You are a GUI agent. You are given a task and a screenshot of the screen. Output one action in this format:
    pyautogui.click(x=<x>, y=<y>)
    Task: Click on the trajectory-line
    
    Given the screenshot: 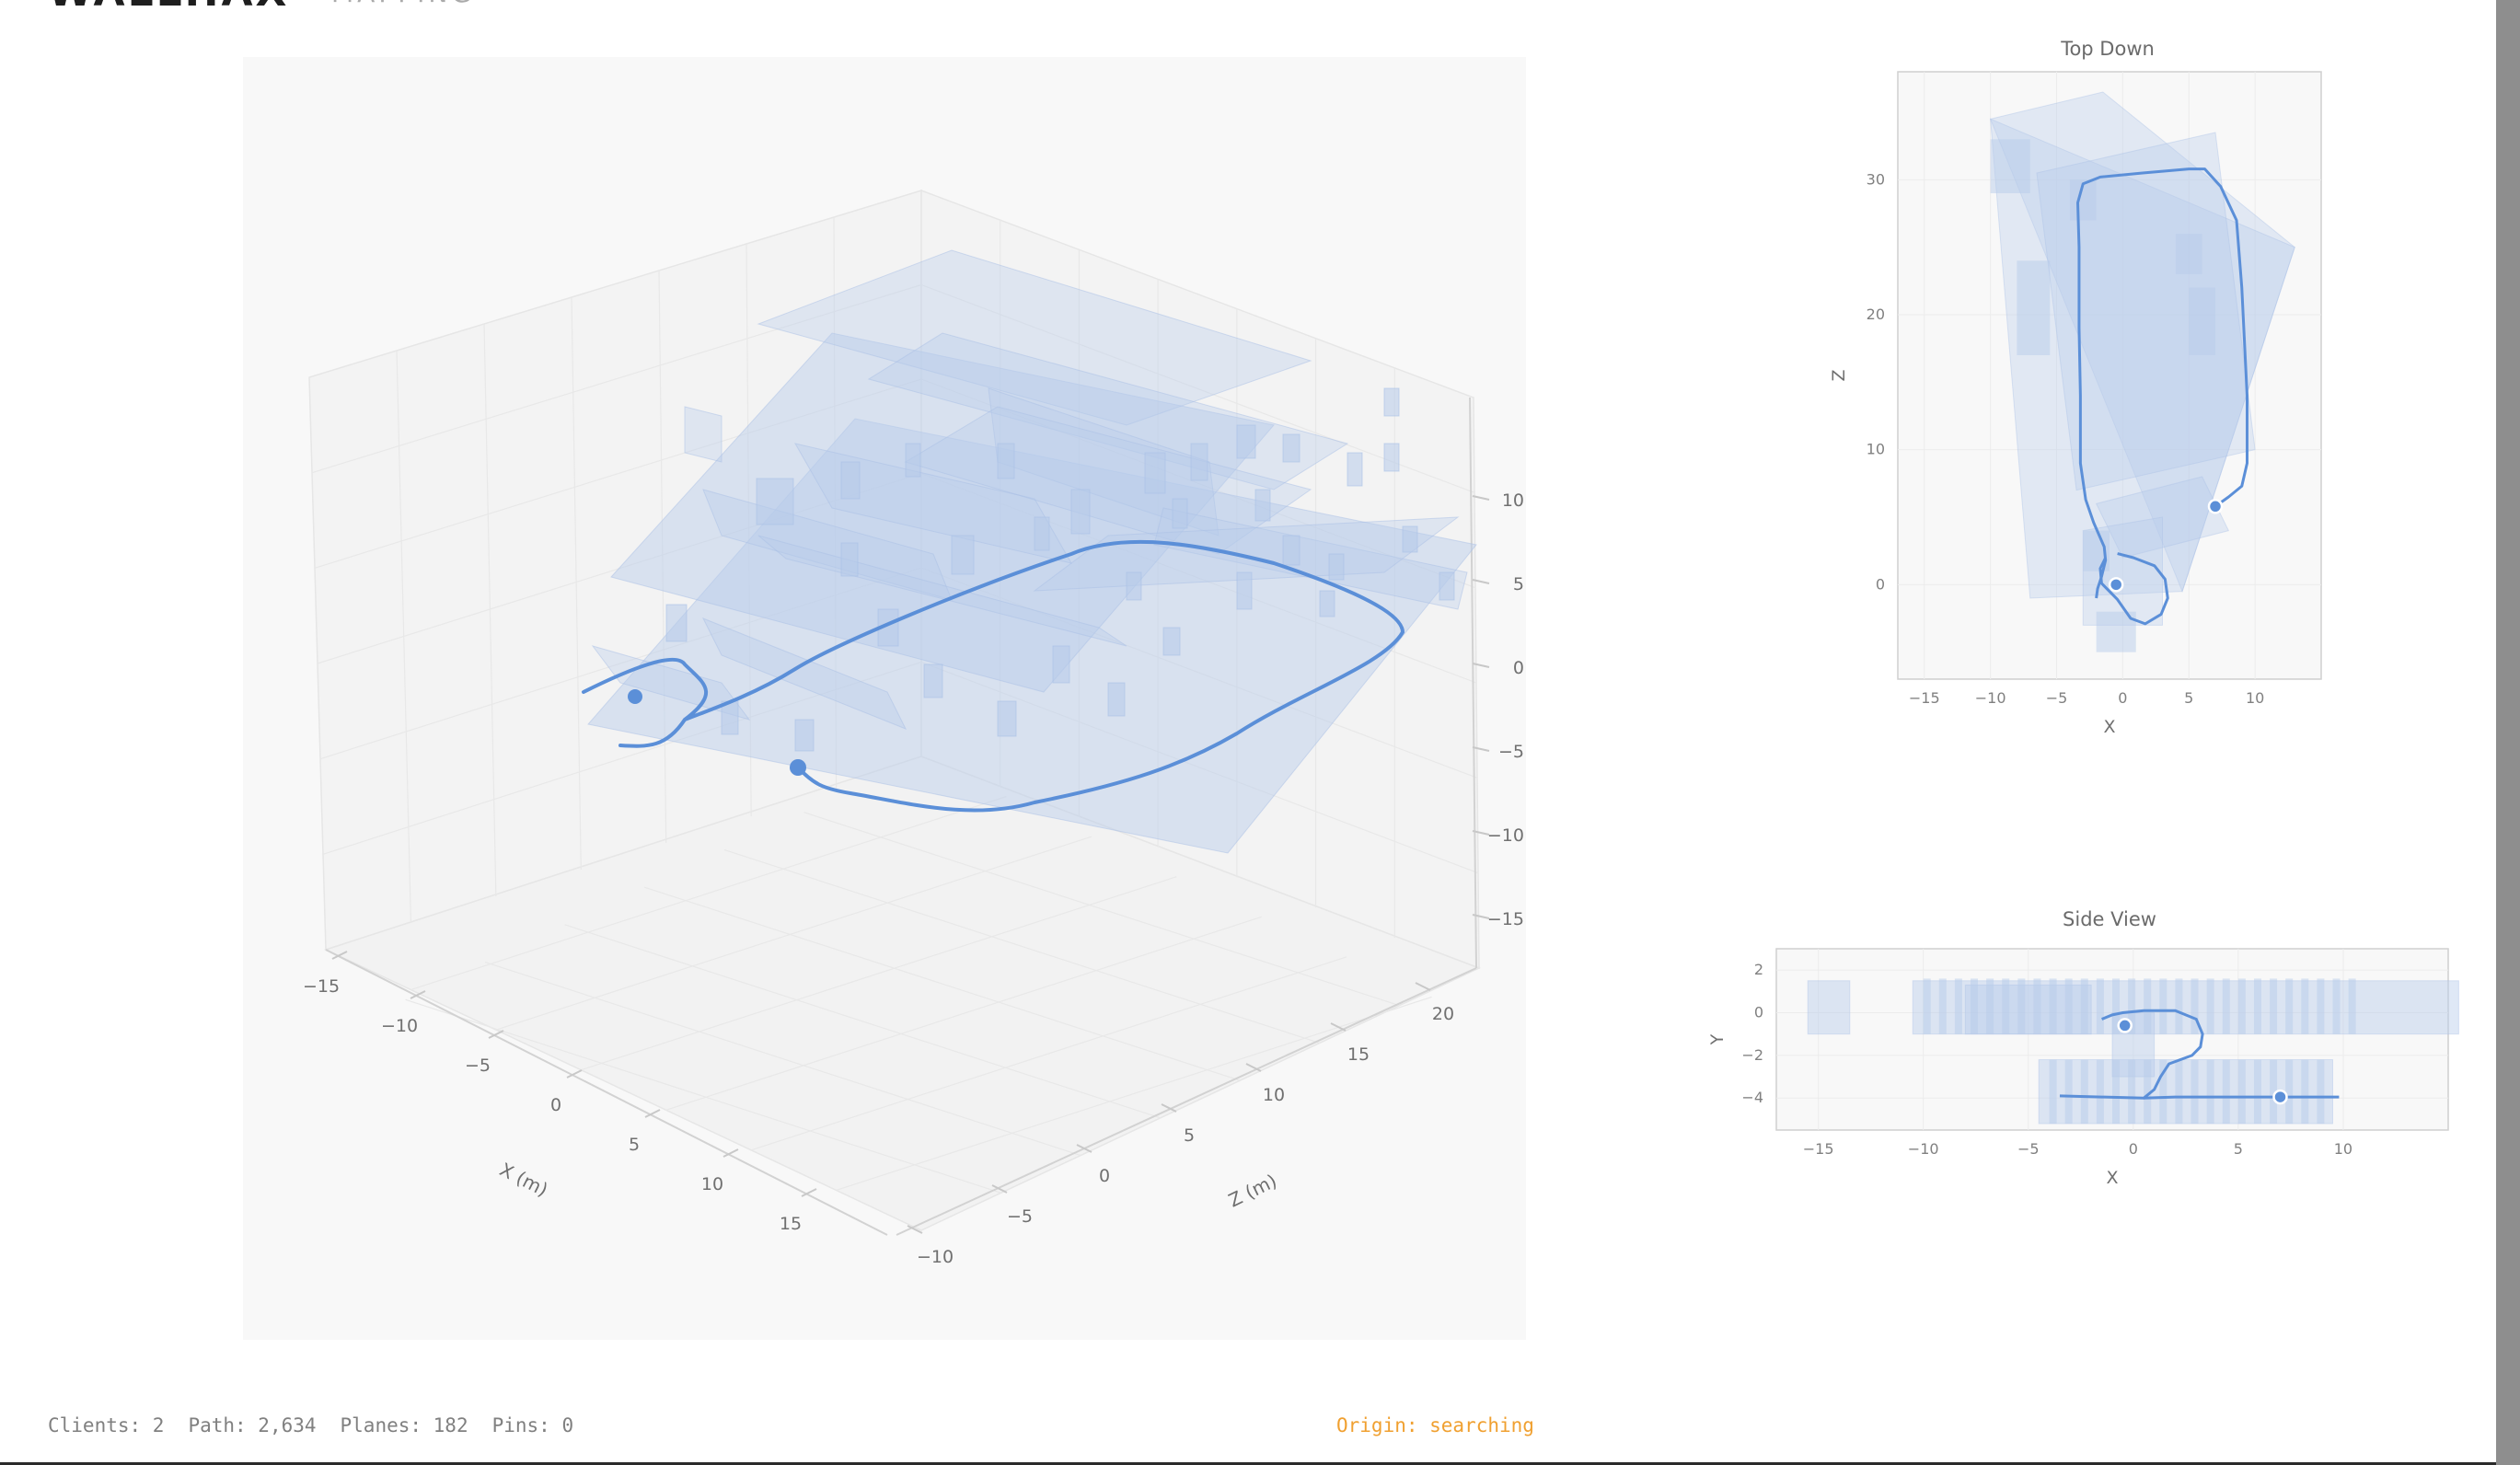 What is the action you would take?
    pyautogui.click(x=2242, y=1097)
    